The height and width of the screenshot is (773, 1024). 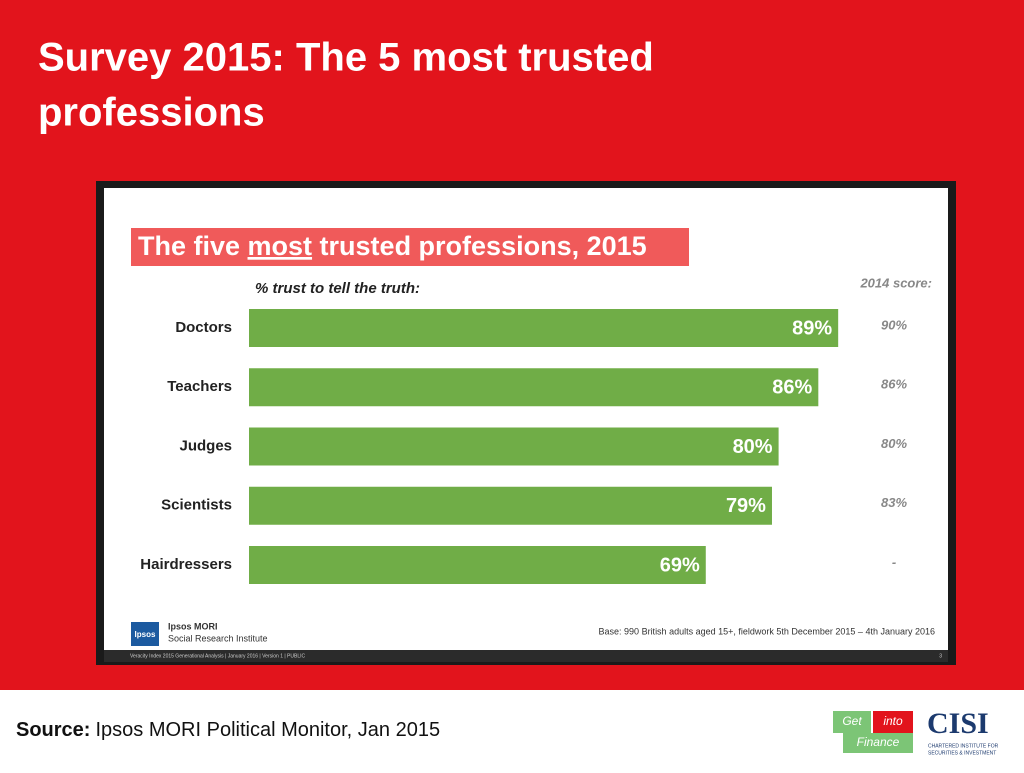 I want to click on logo-text: into, so click(x=893, y=721).